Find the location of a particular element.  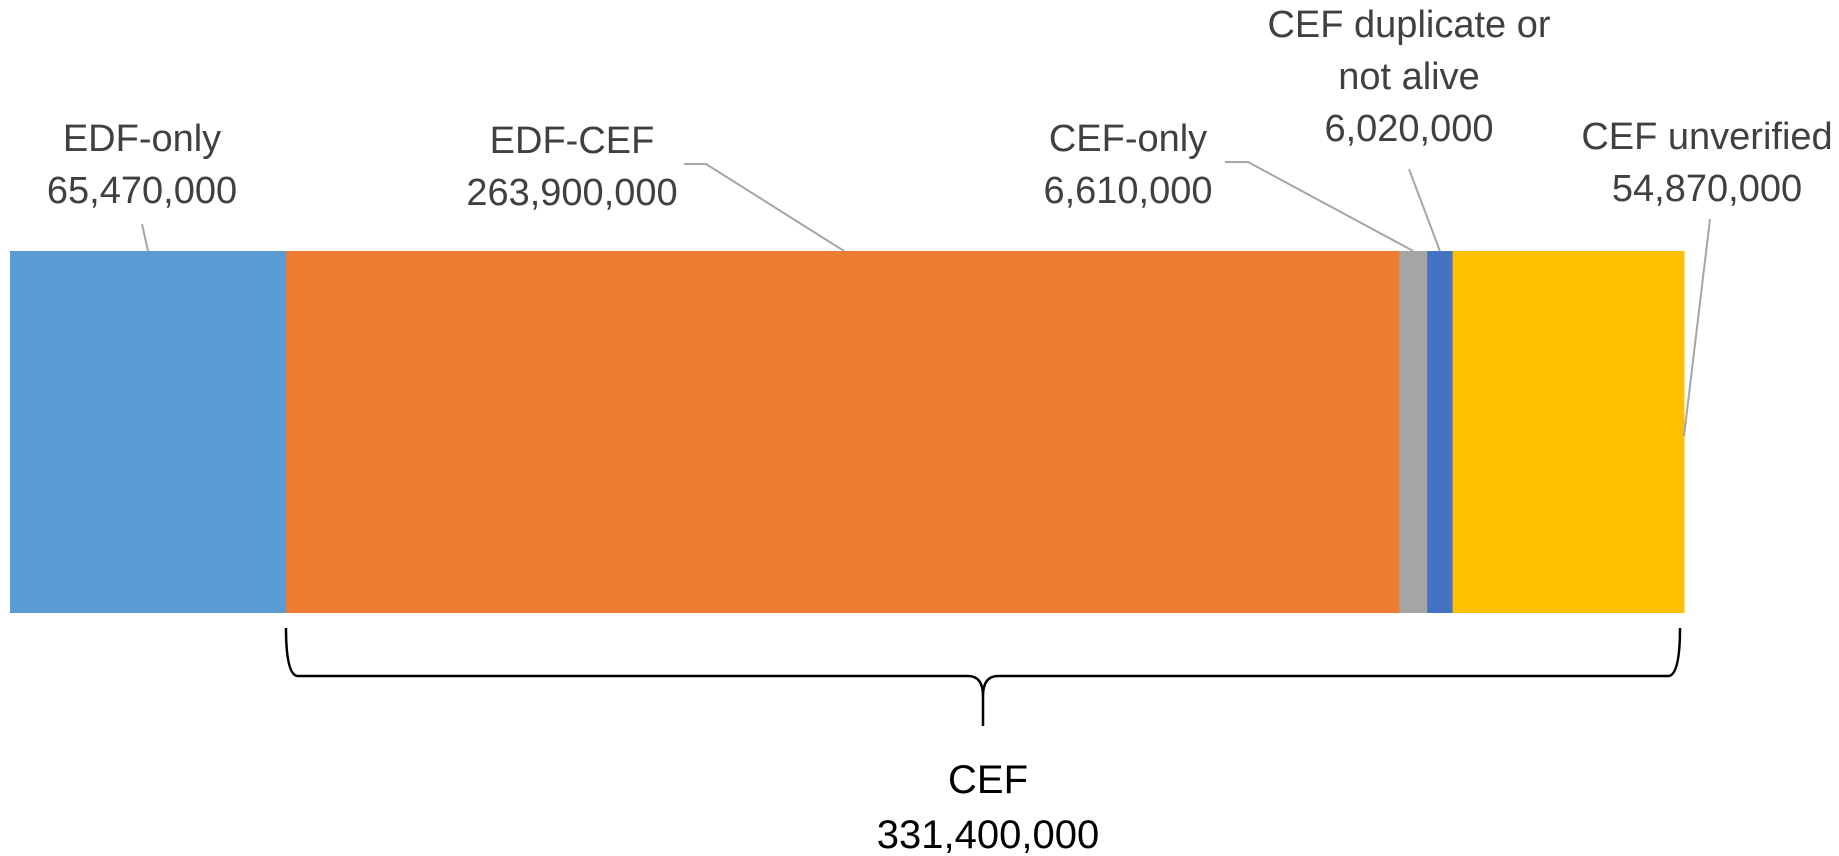

cef-bracket is located at coordinates (983, 676).